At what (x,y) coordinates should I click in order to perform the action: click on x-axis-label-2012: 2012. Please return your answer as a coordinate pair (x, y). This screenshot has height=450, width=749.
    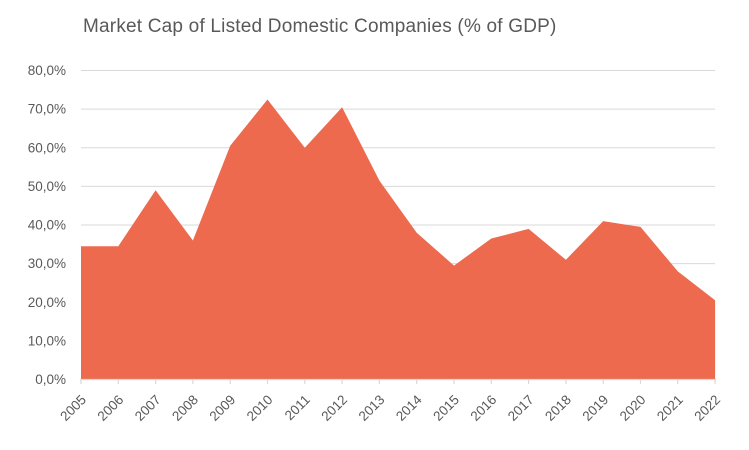
    Looking at the image, I should click on (334, 408).